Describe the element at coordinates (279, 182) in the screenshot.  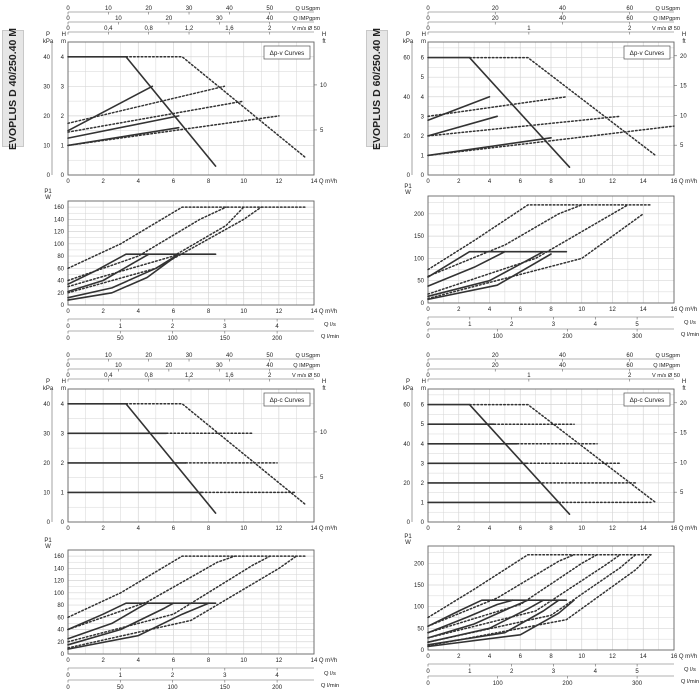
I see `x-tick-label: 12` at that location.